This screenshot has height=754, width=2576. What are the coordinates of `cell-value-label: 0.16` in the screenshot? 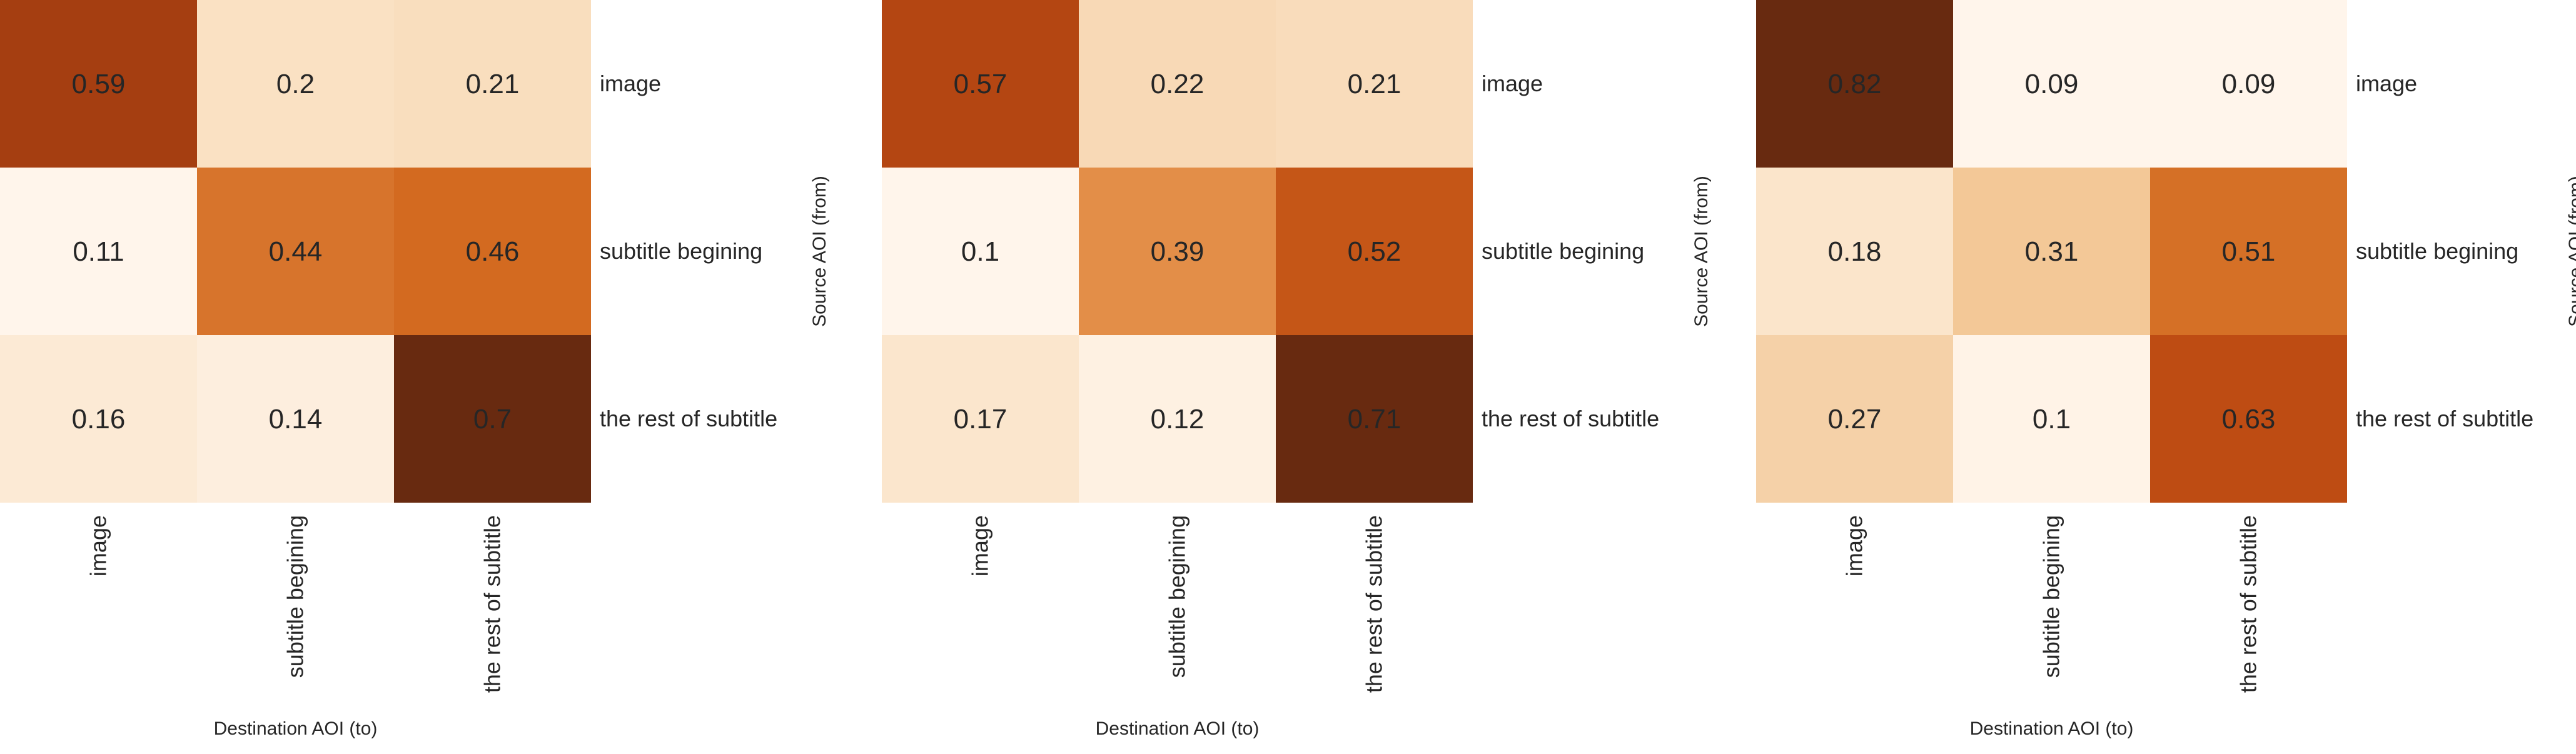 It's located at (99, 419).